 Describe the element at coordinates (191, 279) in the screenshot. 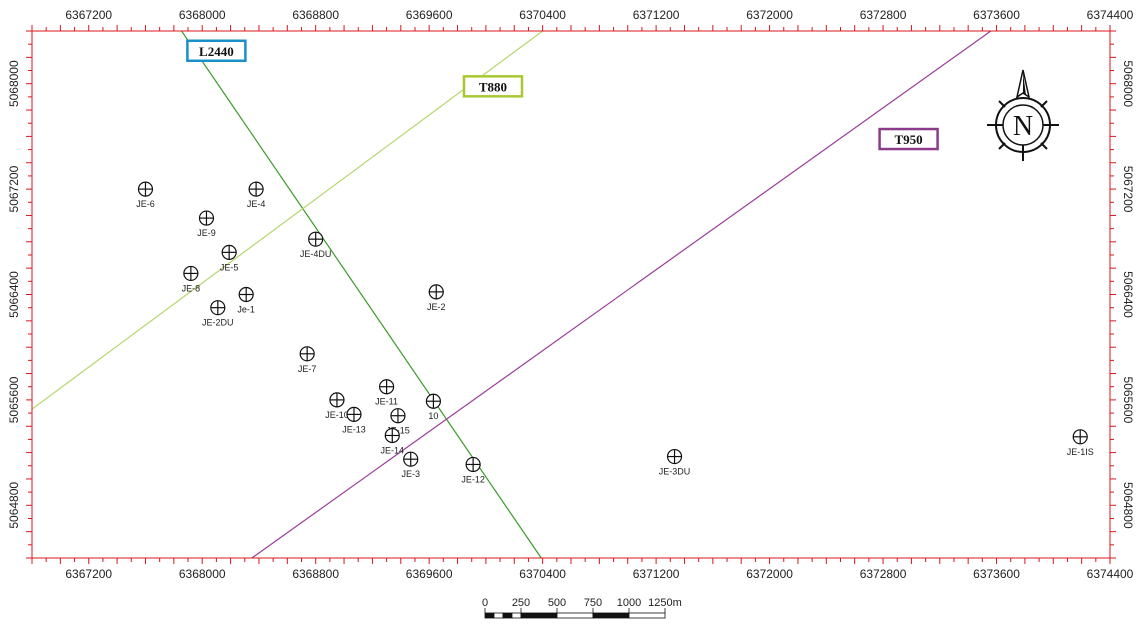

I see `well-marker: JE-8` at that location.